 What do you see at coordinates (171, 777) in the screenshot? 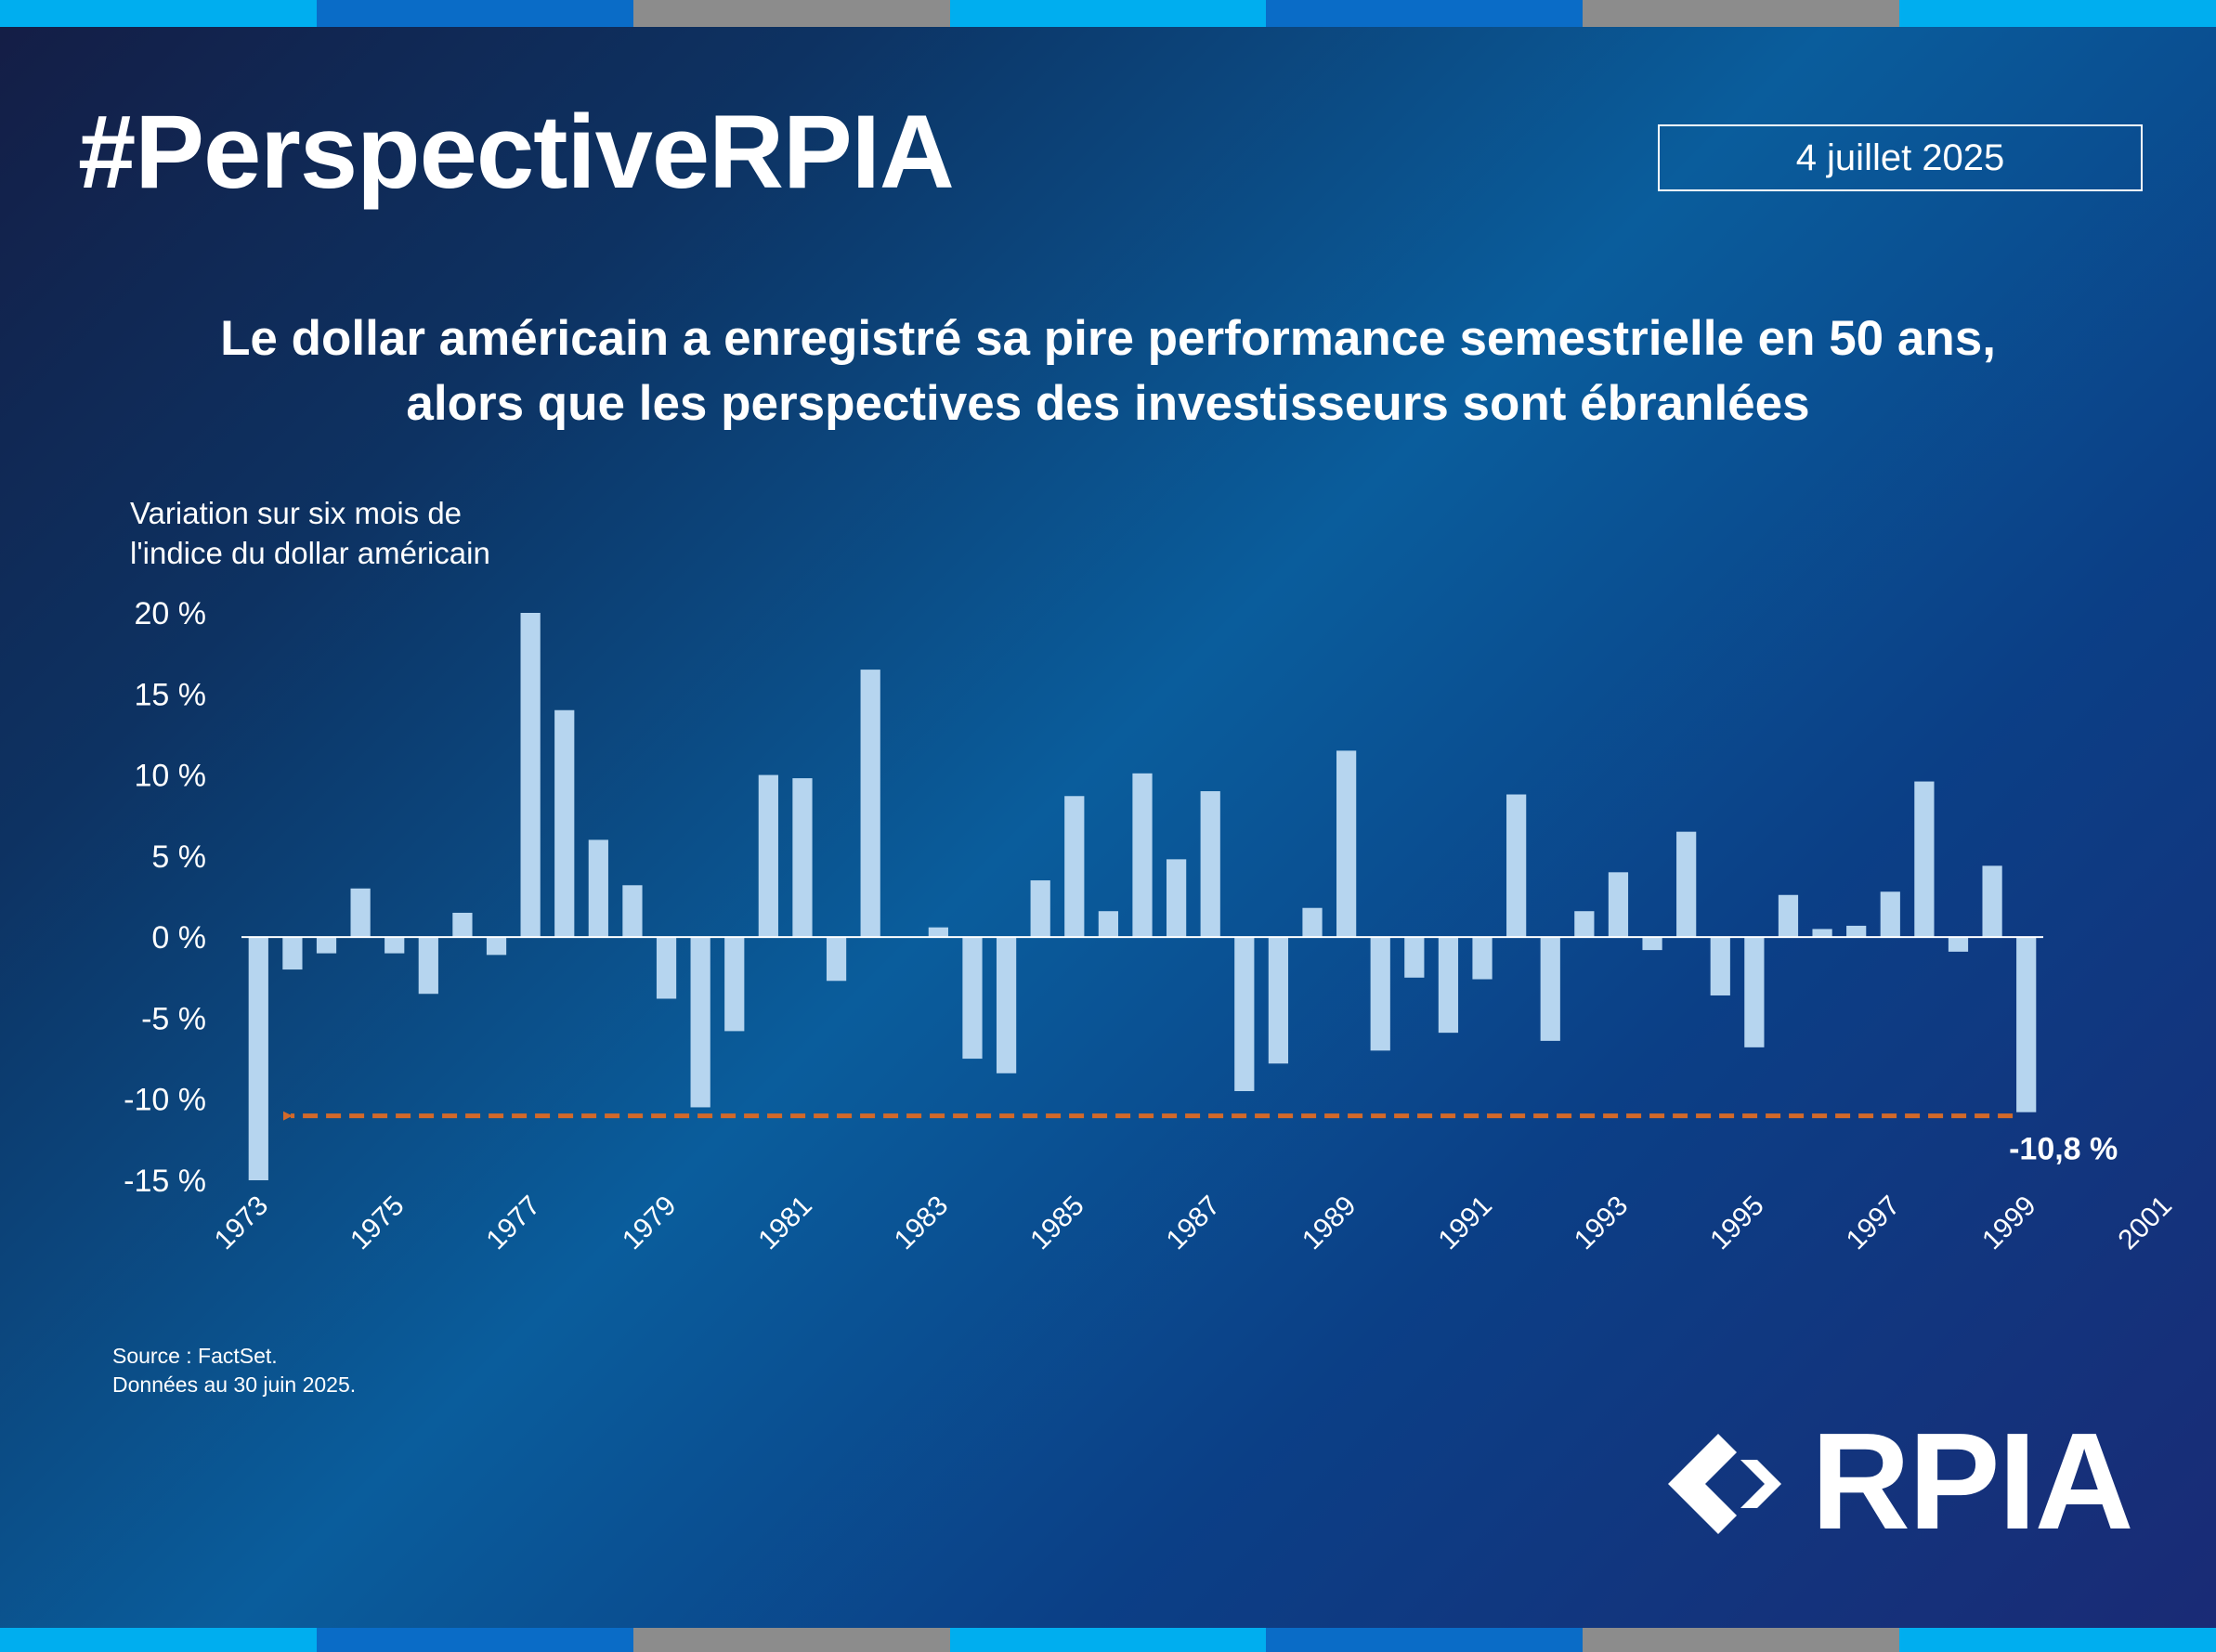
I see `y-tick-label: 10 %` at bounding box center [171, 777].